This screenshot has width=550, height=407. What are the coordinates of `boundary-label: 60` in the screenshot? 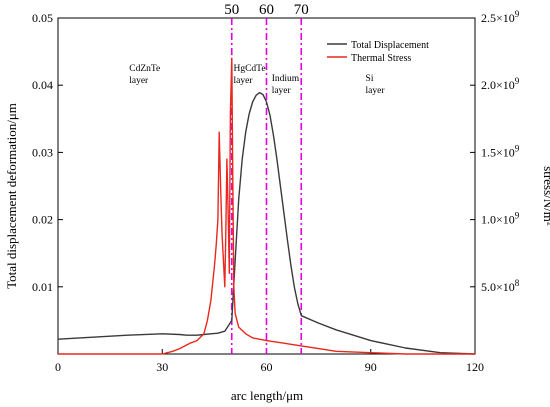 It's located at (266, 10).